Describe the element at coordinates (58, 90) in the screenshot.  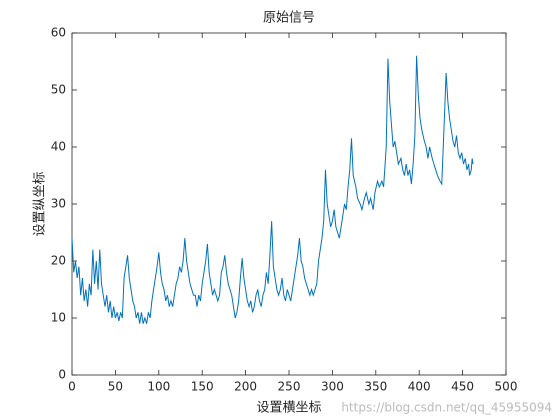
I see `y-tick-label: 50` at that location.